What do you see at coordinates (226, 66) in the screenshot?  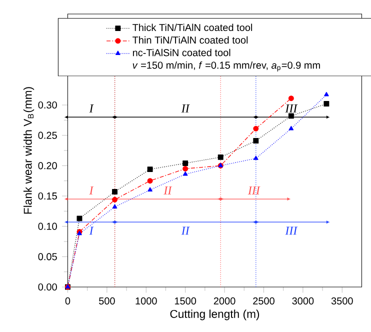 I see `annotation: v =150 m/min, f =0.15 mm/rev, a$_{p}$=0.9 mm` at bounding box center [226, 66].